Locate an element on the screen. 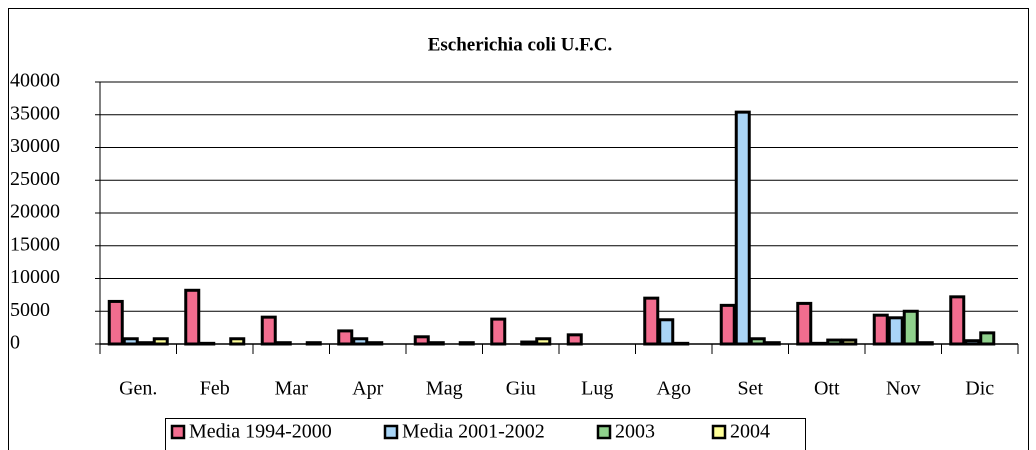  x-tick-label: Mag is located at coordinates (444, 389).